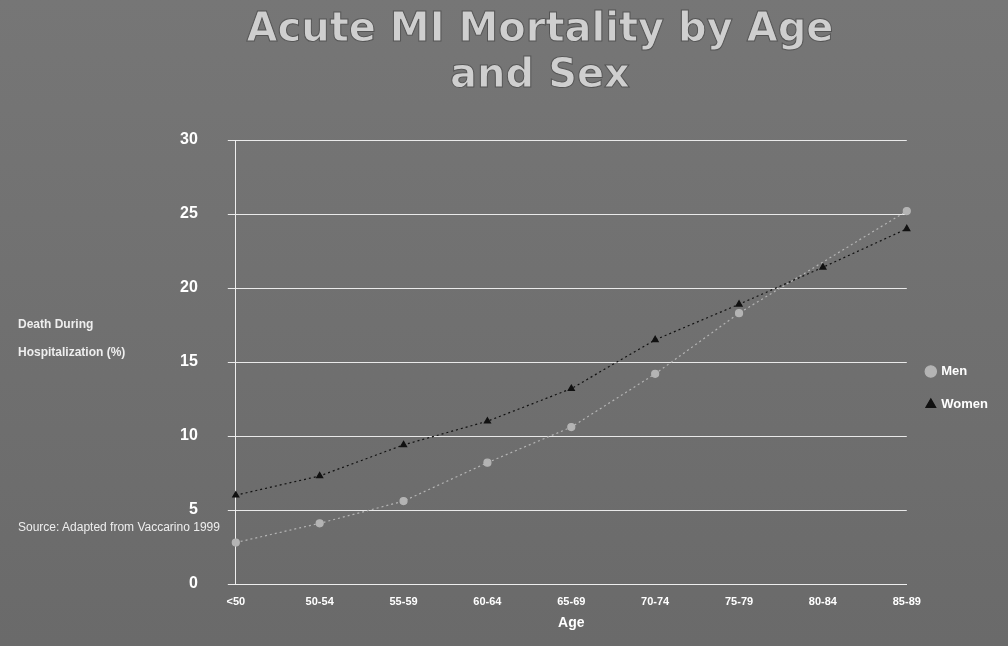 The height and width of the screenshot is (646, 1008). What do you see at coordinates (571, 622) in the screenshot?
I see `x-axis-title: Age` at bounding box center [571, 622].